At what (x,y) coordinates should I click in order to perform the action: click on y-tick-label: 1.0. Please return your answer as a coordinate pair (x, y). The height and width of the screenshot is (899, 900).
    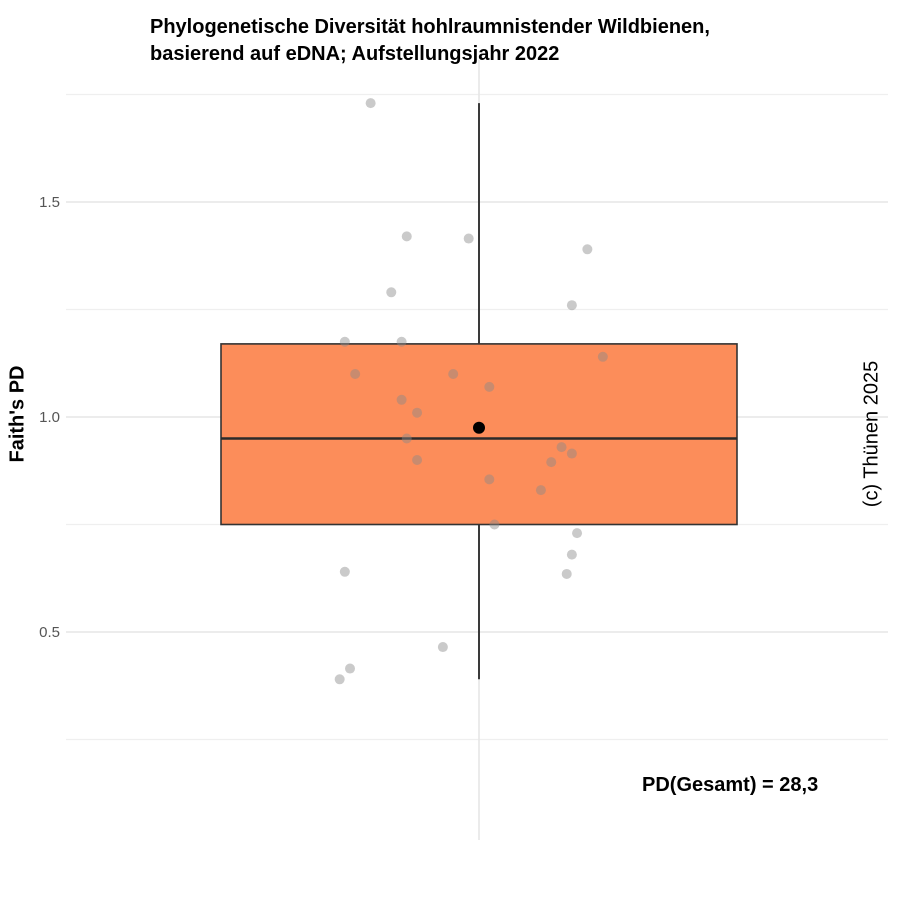
    Looking at the image, I should click on (49, 417).